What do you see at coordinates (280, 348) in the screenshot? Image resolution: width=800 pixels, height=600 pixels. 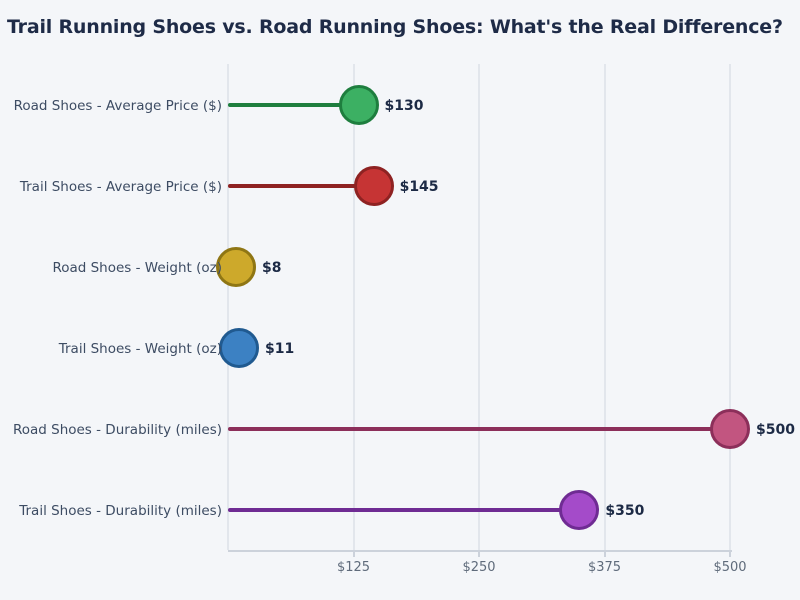 I see `value-label: $11` at bounding box center [280, 348].